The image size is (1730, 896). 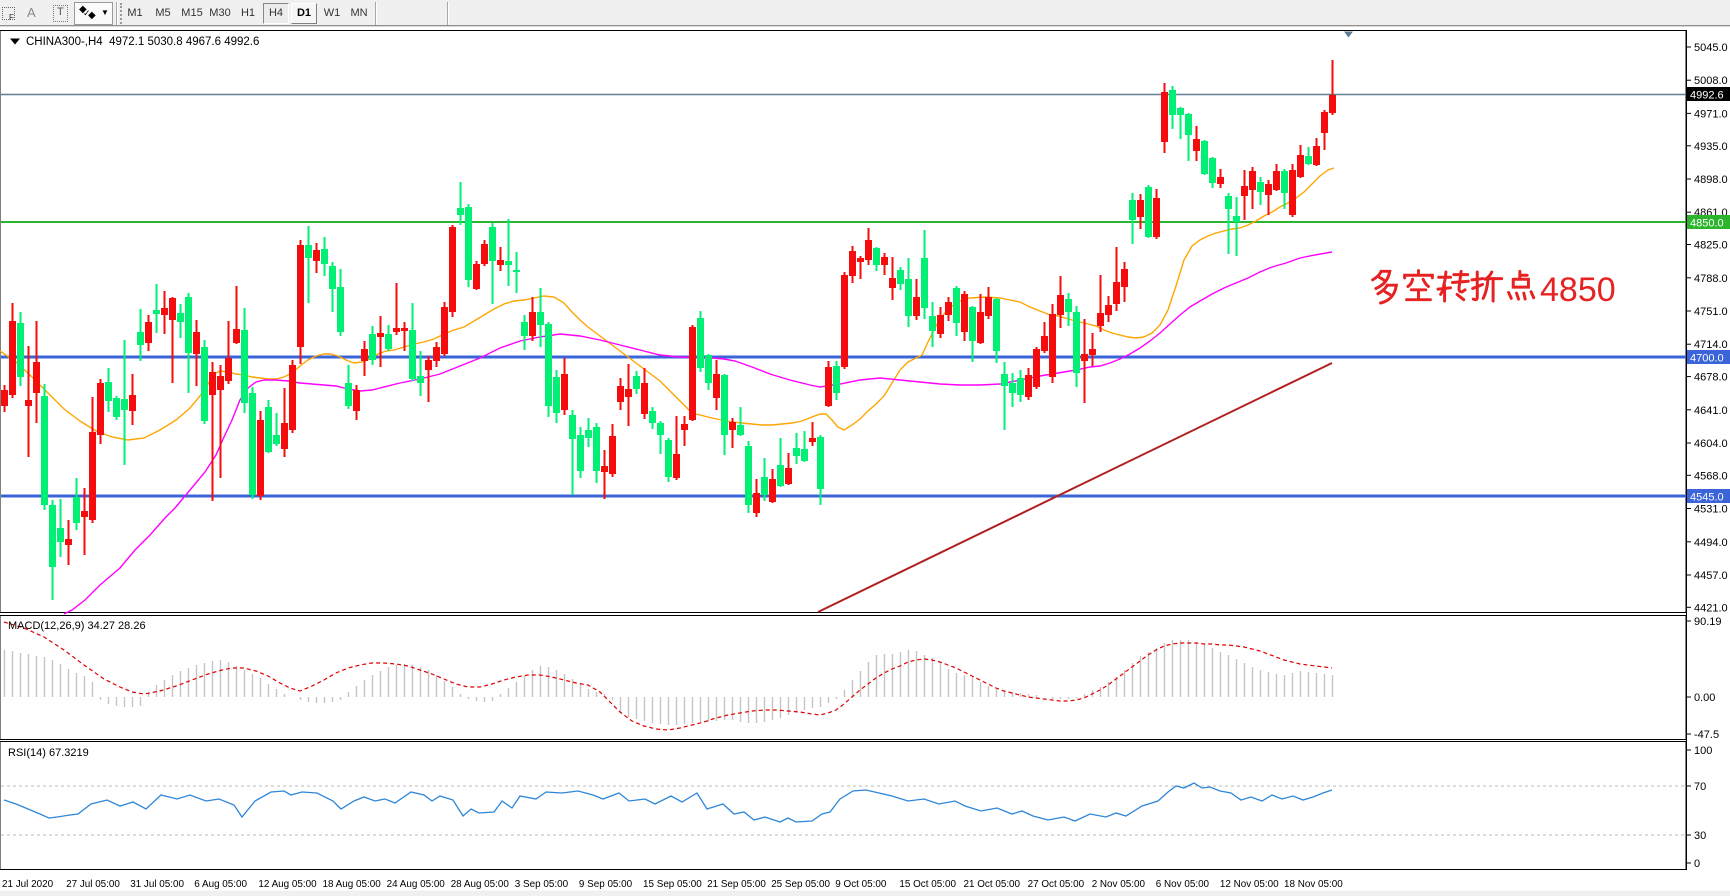 What do you see at coordinates (416, 884) in the screenshot?
I see `svg-text: 24 Aug 05:00` at bounding box center [416, 884].